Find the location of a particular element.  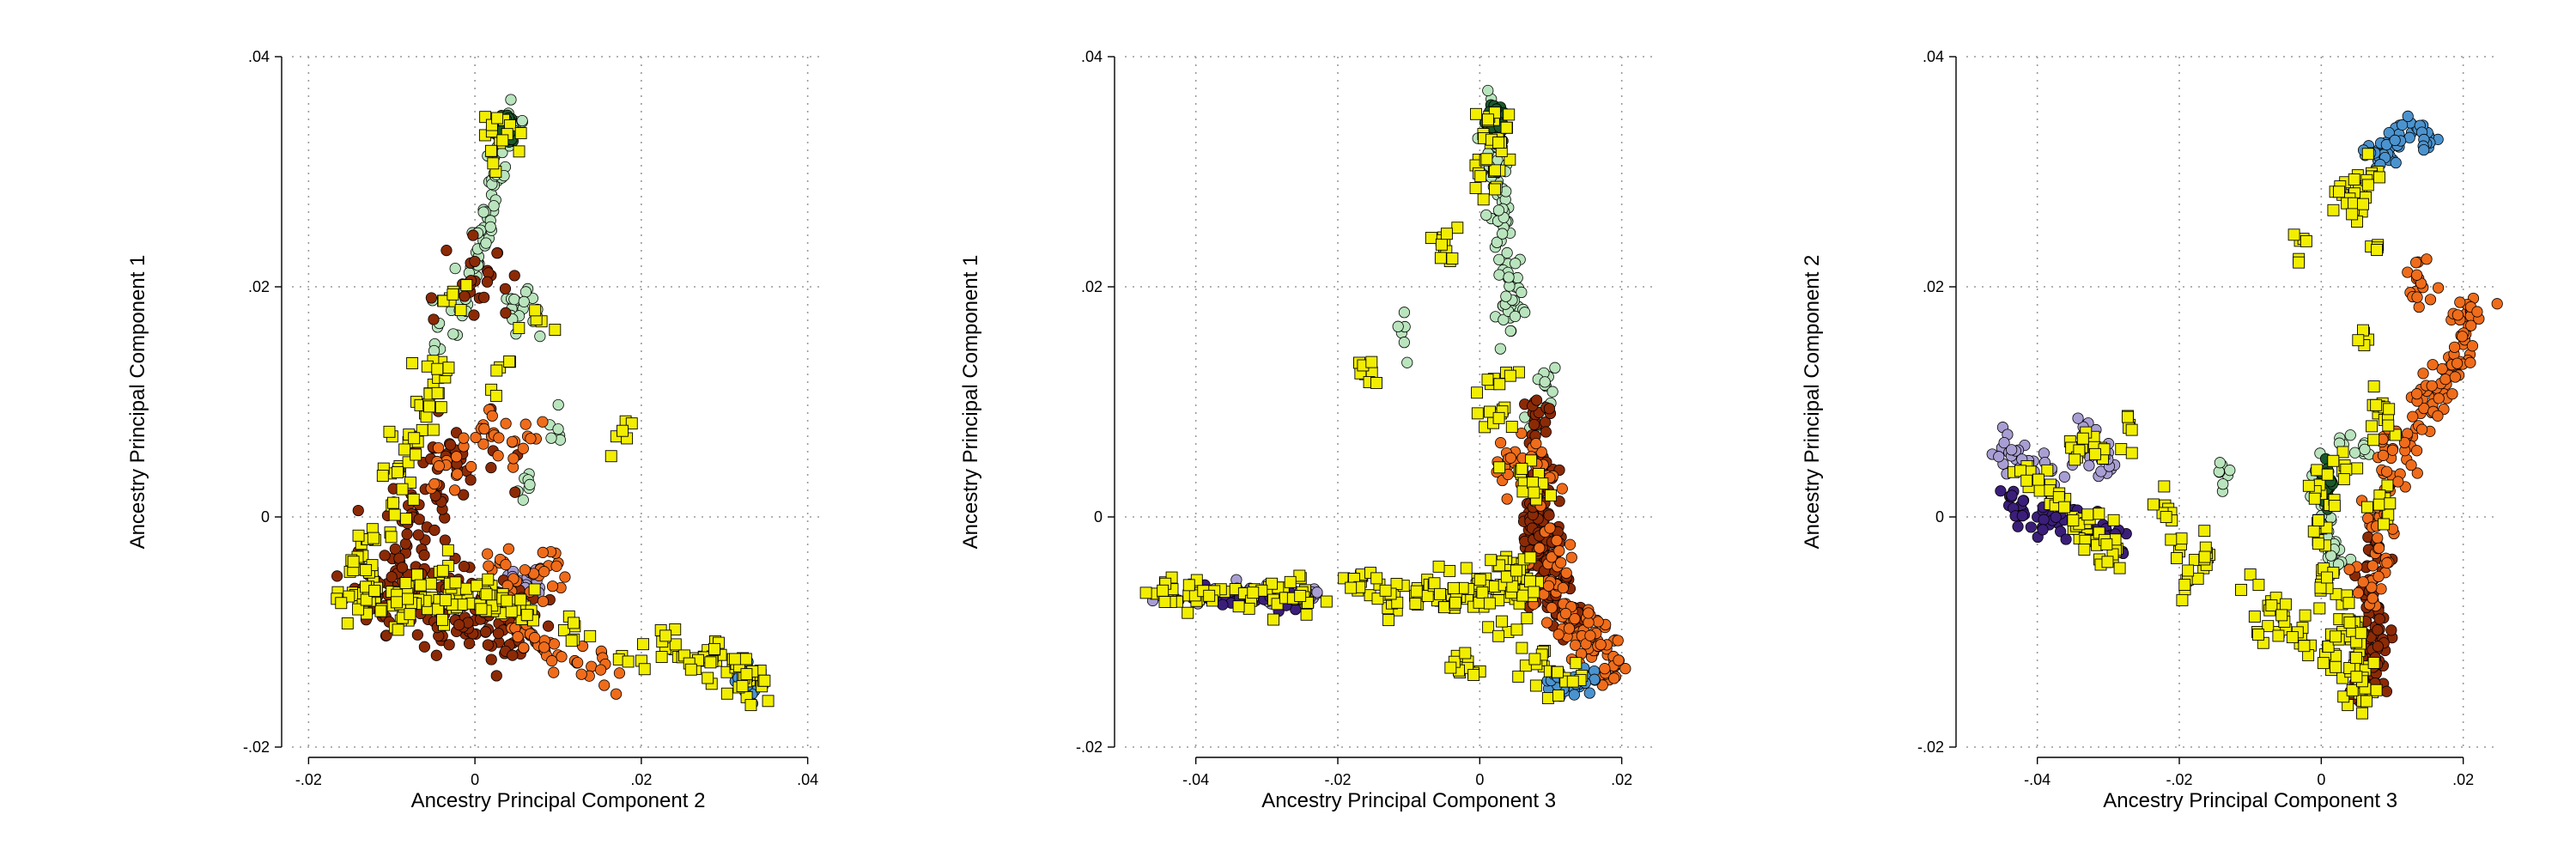

y-tick-label: -.02 is located at coordinates (257, 747).